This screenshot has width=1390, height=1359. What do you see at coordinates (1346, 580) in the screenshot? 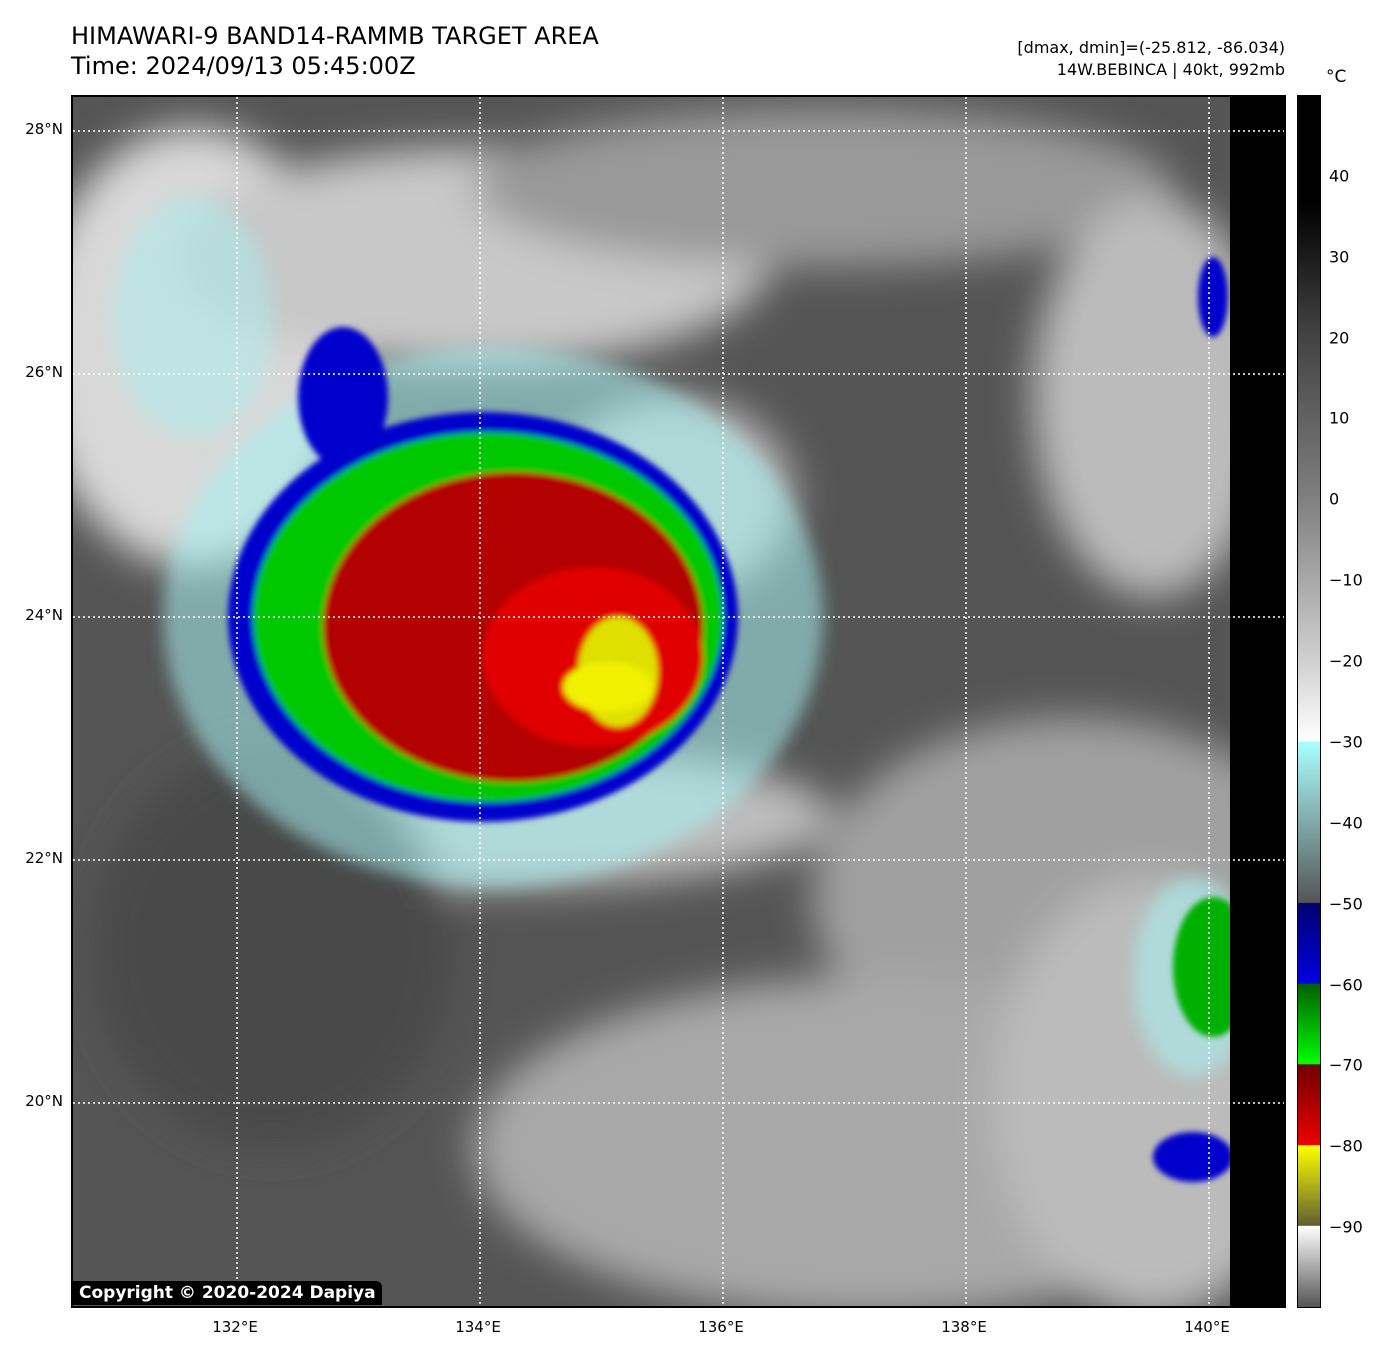
I see `colorbar-tick: −10` at bounding box center [1346, 580].